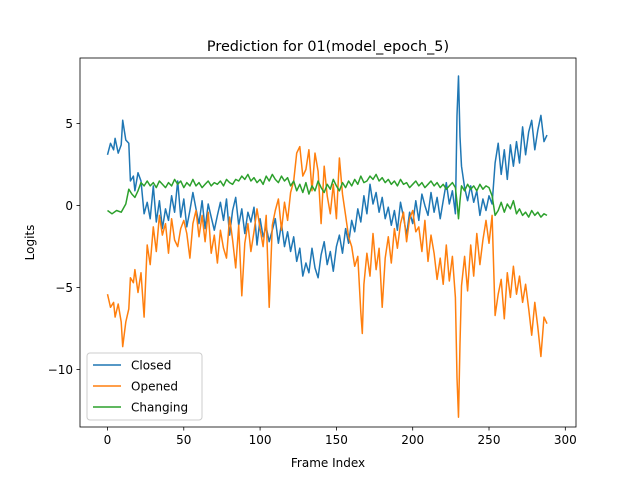  I want to click on legend: Closed Opened Changing, so click(144, 386).